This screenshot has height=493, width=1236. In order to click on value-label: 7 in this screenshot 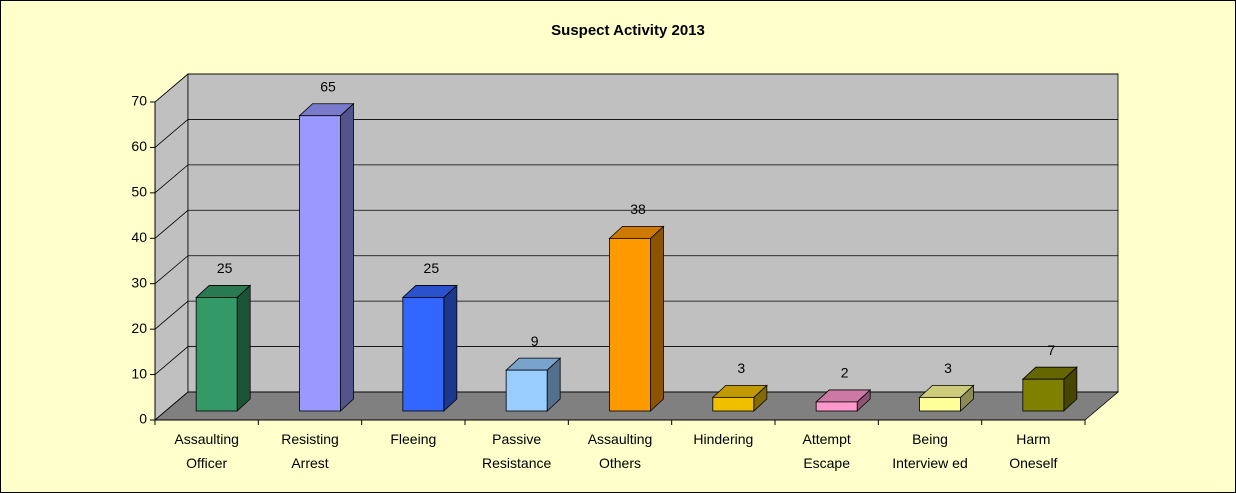, I will do `click(1051, 350)`.